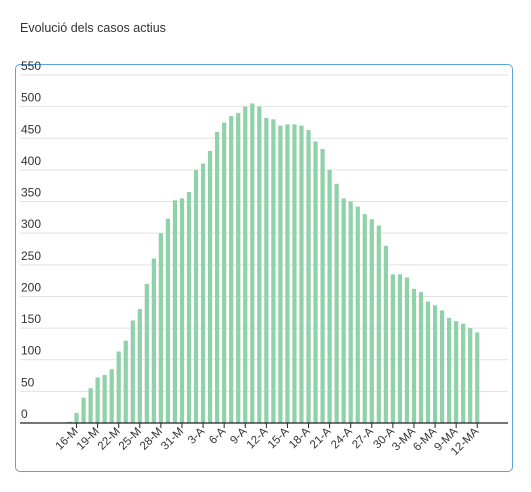 This screenshot has height=492, width=531. Describe the element at coordinates (196, 435) in the screenshot. I see `x-tick-label: 3-A` at that location.